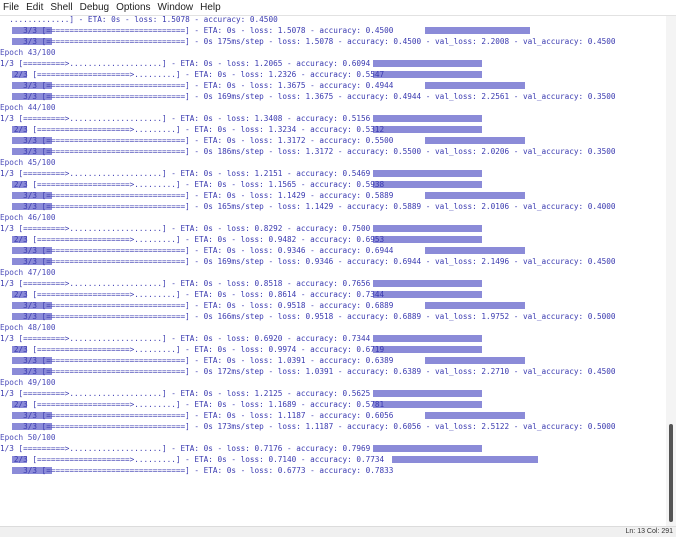 This screenshot has width=676, height=537. I want to click on menu-help: Help, so click(210, 7).